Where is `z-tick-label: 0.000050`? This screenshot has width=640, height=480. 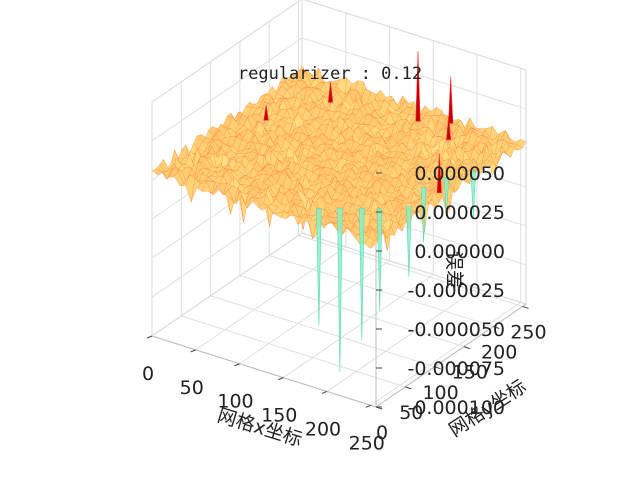
z-tick-label: 0.000050 is located at coordinates (459, 174).